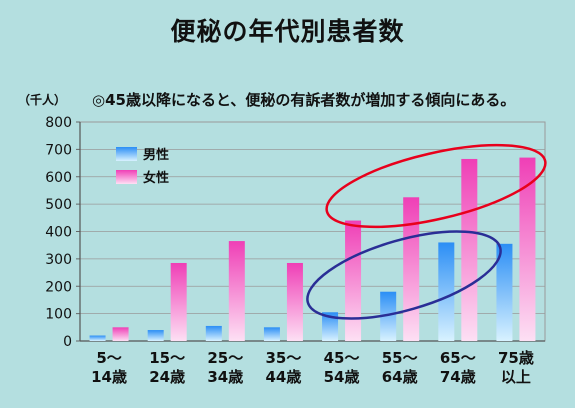 Image resolution: width=575 pixels, height=408 pixels. I want to click on x-tick-label-line: 5～, so click(108, 358).